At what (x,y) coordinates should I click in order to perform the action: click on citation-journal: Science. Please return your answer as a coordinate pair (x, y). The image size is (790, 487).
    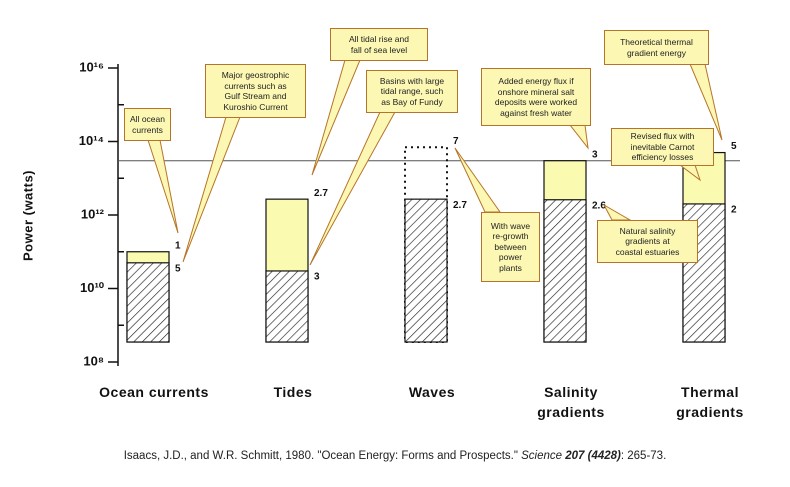
    Looking at the image, I should click on (542, 456).